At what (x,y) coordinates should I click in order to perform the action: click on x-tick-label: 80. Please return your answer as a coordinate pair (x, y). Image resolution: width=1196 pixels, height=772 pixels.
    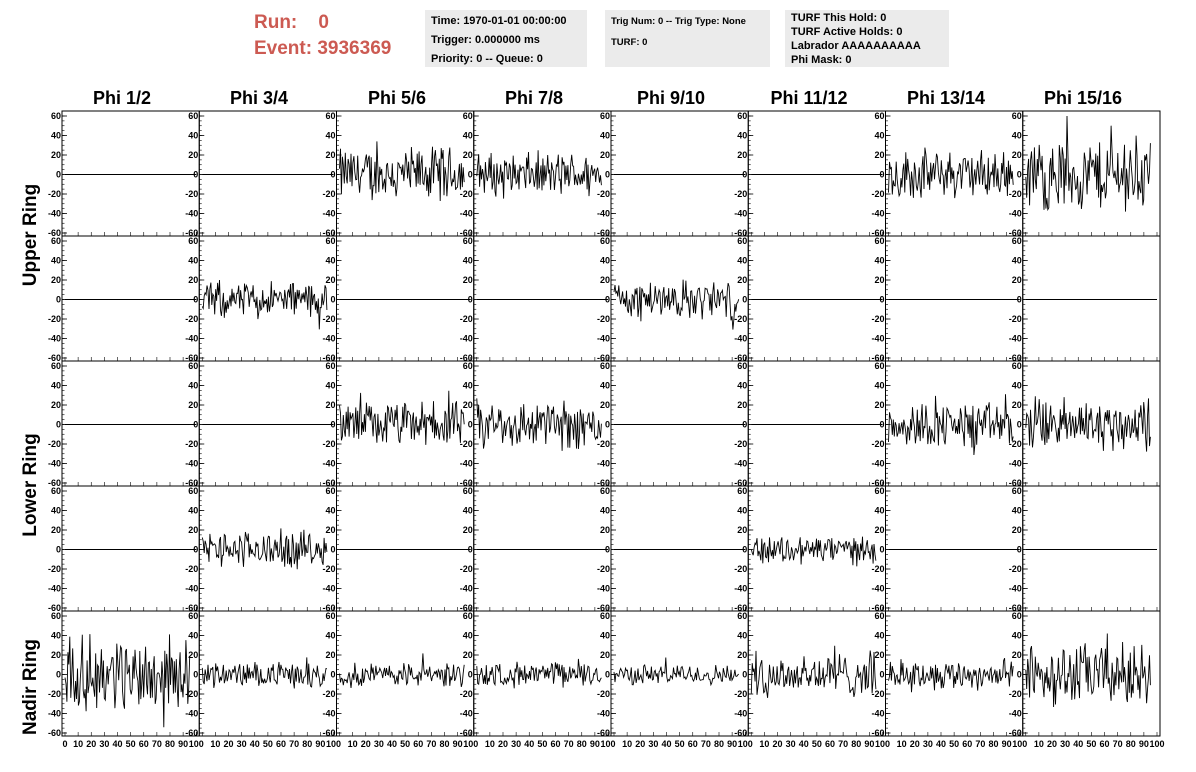
    Looking at the image, I should click on (1131, 744).